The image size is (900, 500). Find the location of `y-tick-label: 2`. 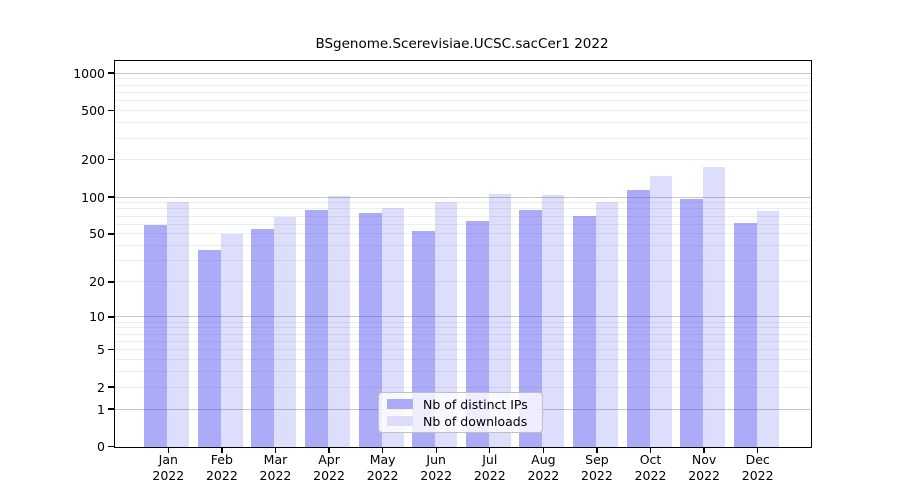

y-tick-label: 2 is located at coordinates (101, 387).